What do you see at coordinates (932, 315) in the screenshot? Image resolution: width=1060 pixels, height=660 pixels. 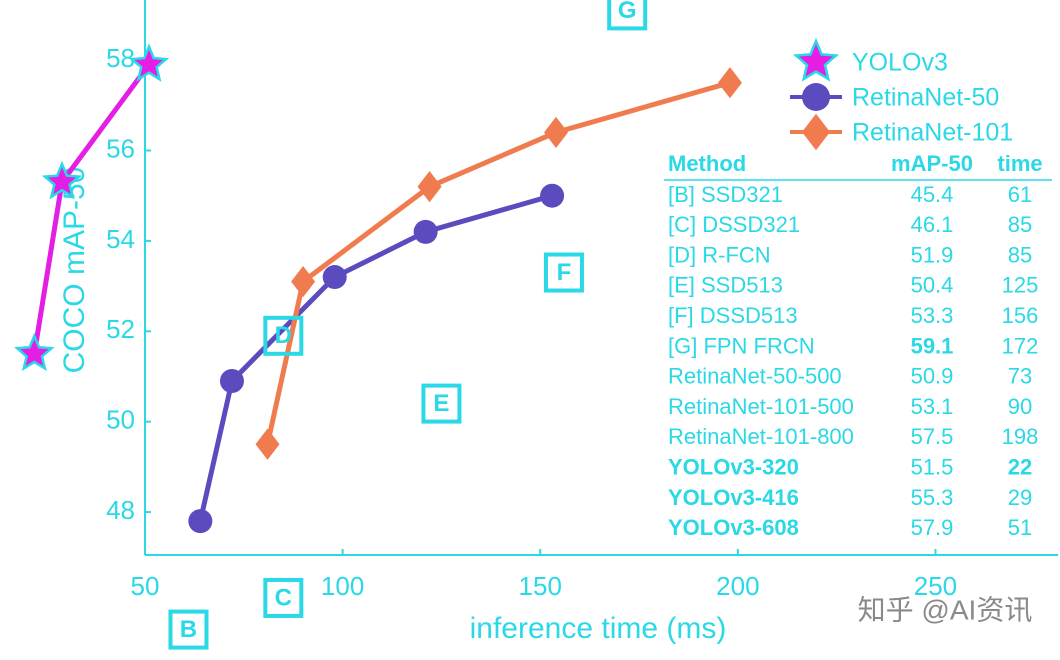 I see `table-cell: 53.3` at bounding box center [932, 315].